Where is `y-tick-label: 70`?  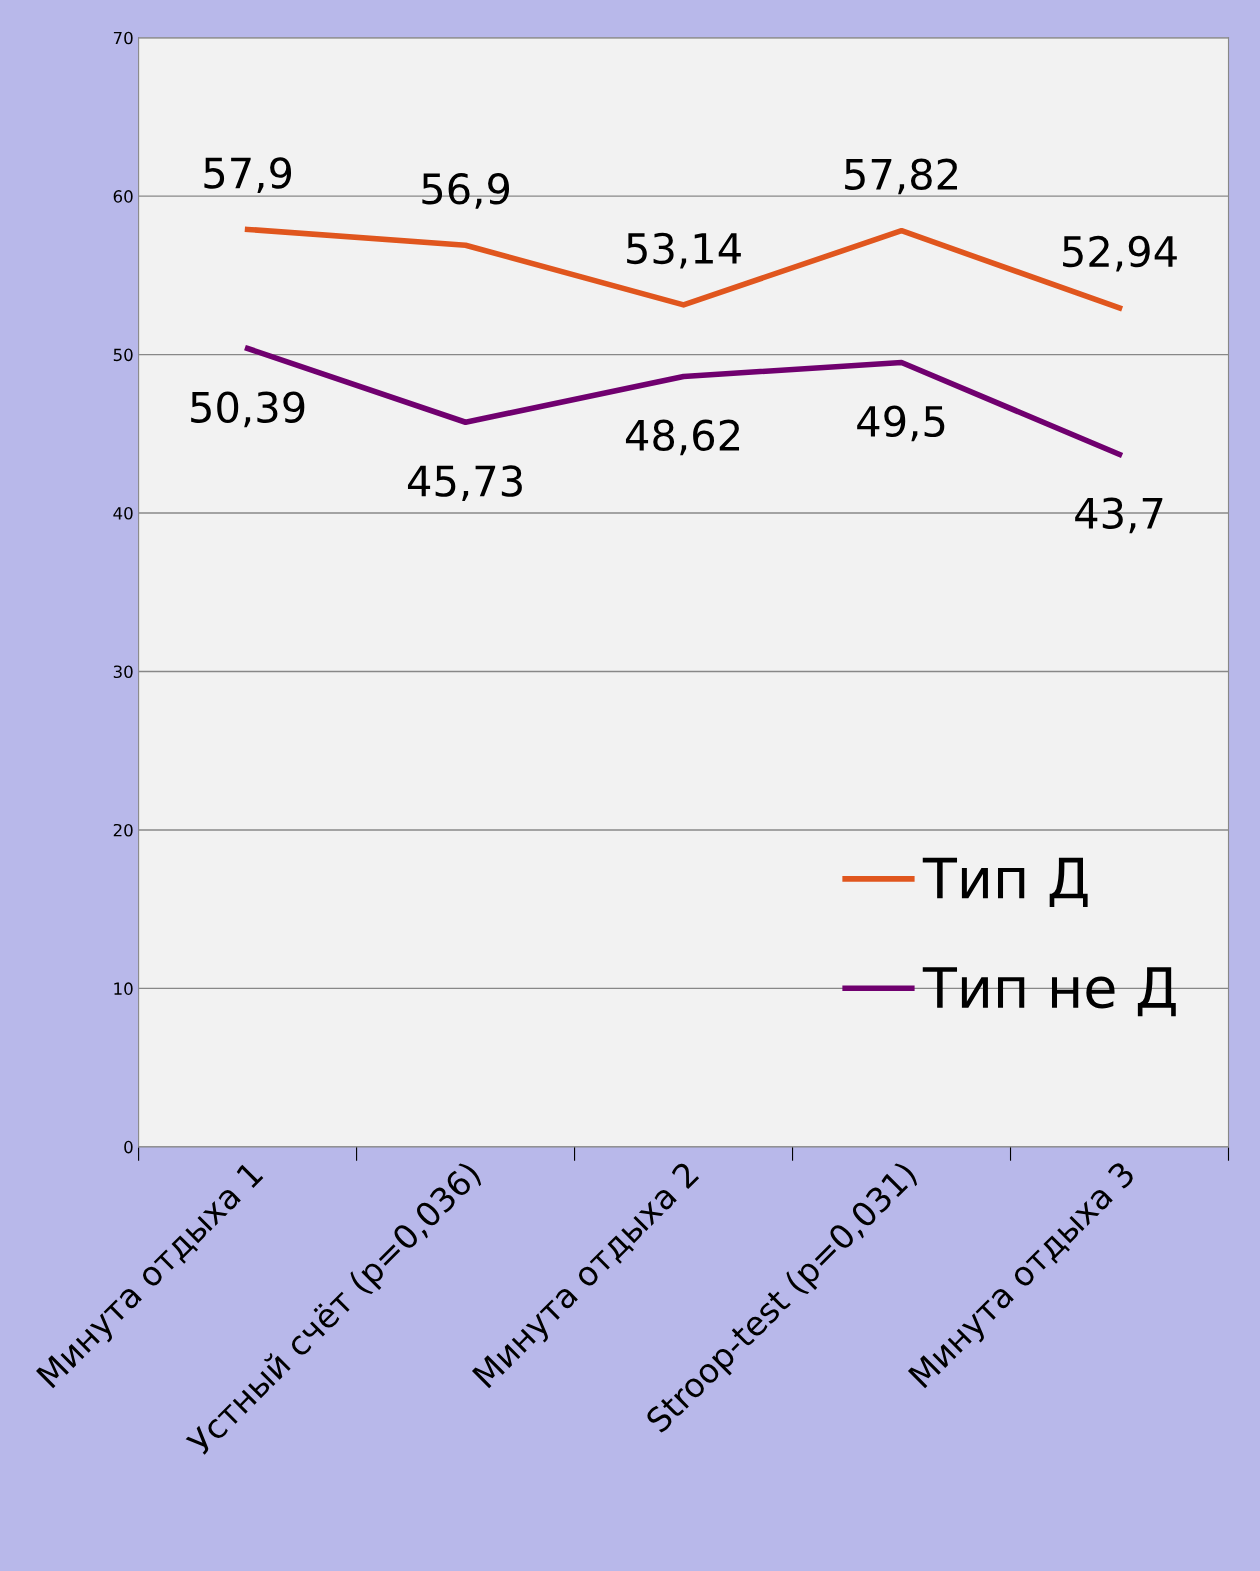
y-tick-label: 70 is located at coordinates (123, 38).